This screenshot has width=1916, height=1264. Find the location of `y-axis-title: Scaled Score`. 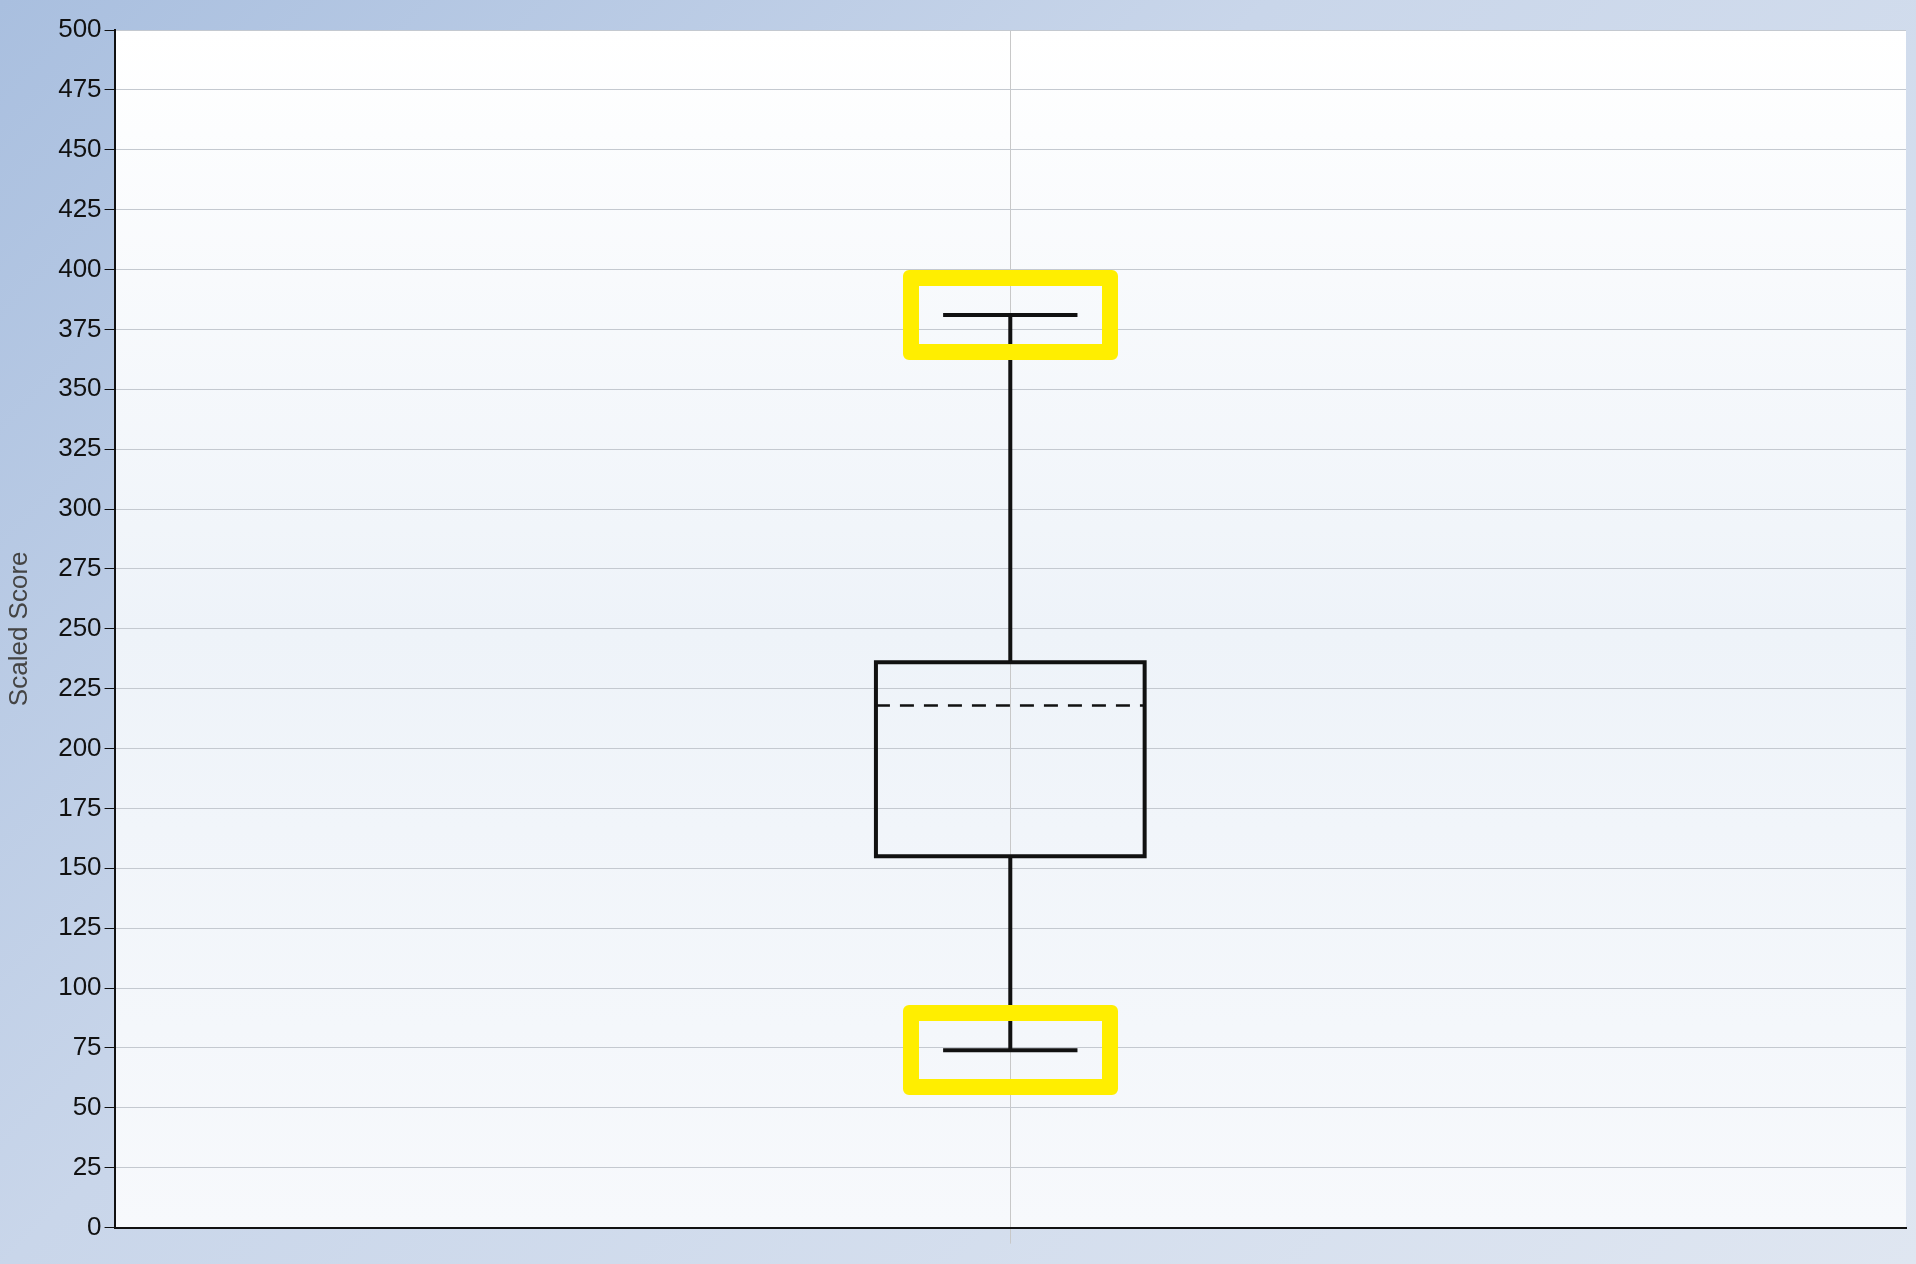

y-axis-title: Scaled Score is located at coordinates (17, 629).